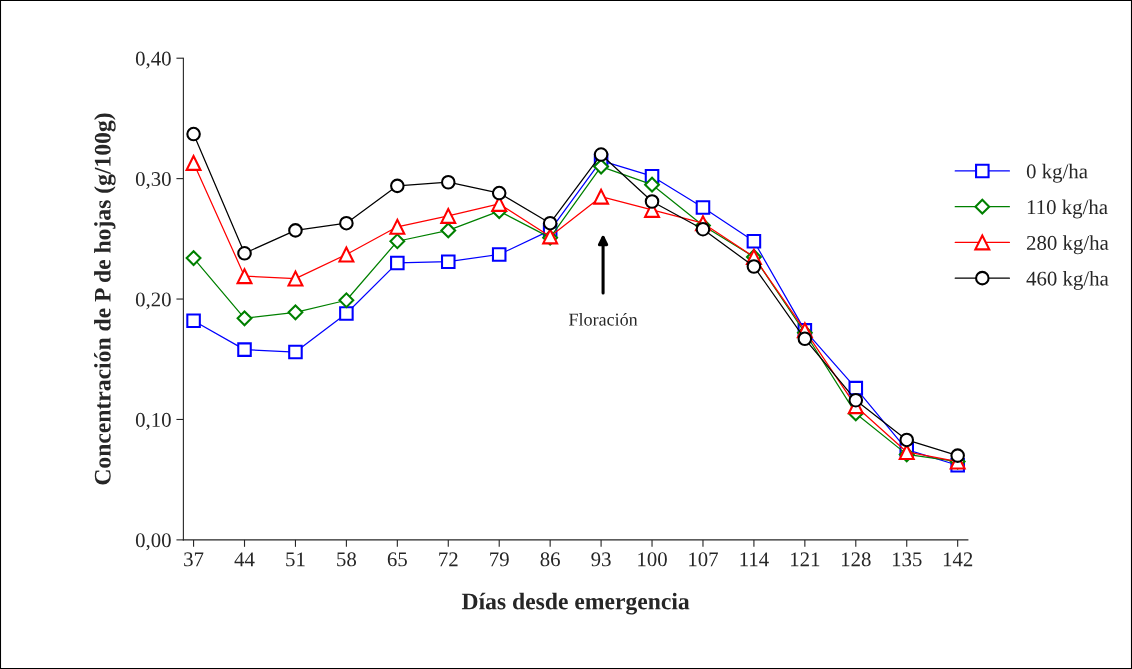 The width and height of the screenshot is (1132, 669). What do you see at coordinates (347, 559) in the screenshot?
I see `x-tick-label: 58` at bounding box center [347, 559].